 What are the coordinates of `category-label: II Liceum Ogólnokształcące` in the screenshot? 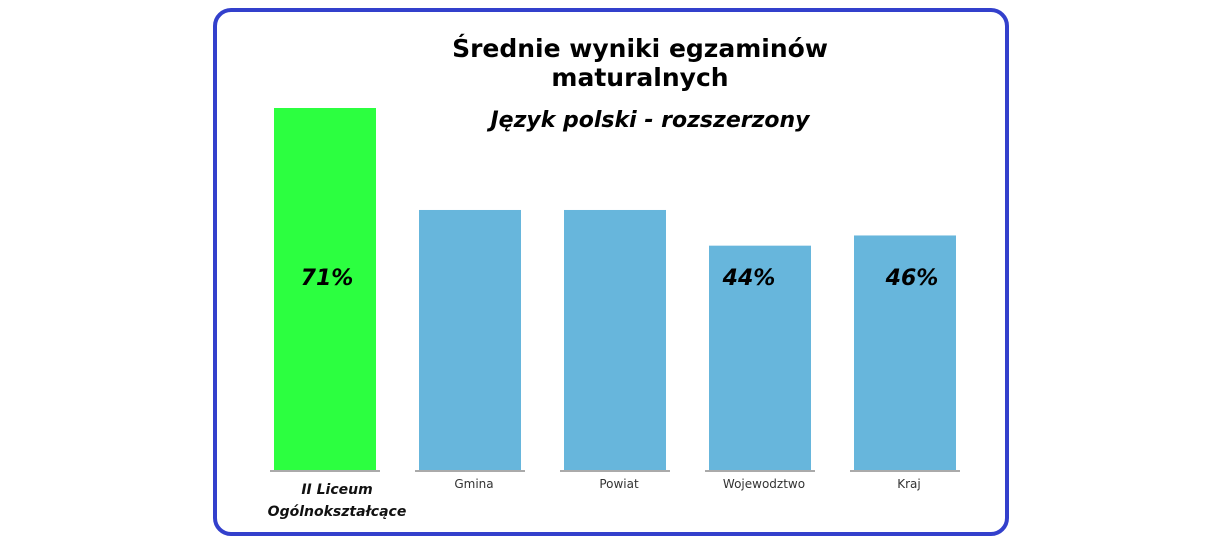 It's located at (337, 501).